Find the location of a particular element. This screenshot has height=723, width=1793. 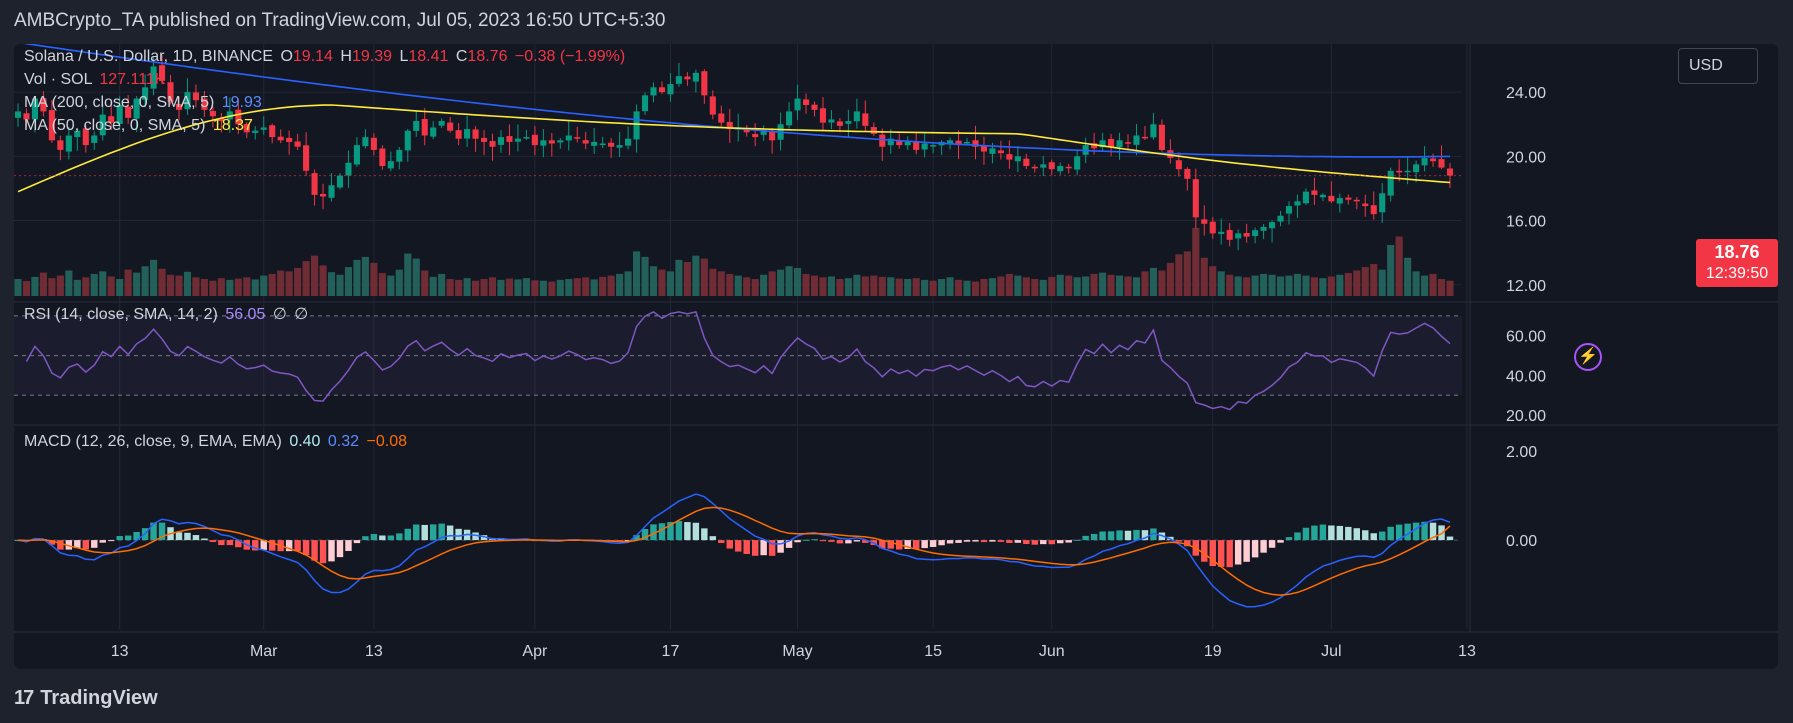

ma200-label: MA (200, close, 0, SMA, 5) is located at coordinates (119, 102).